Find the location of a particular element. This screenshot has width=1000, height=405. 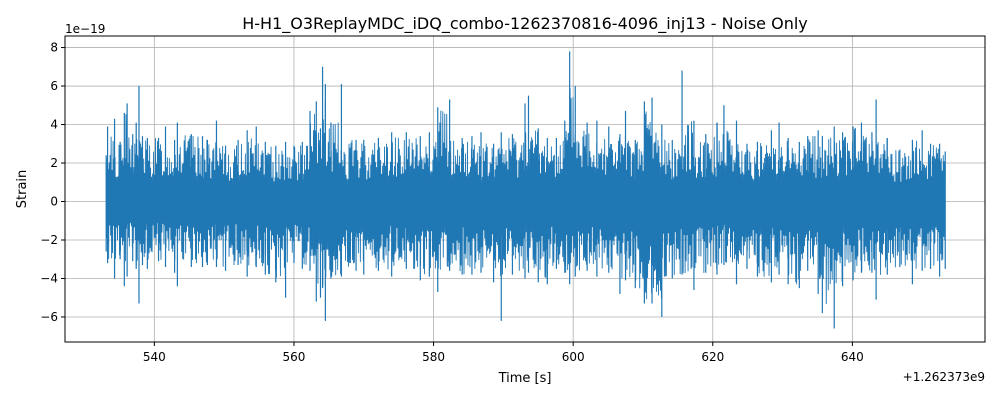

y-scale-label: 1e−19 is located at coordinates (85, 29).